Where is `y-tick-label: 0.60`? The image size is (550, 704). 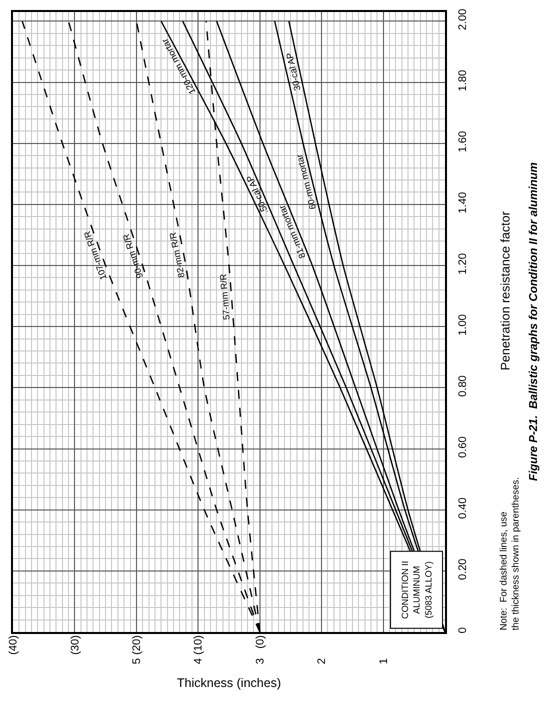
y-tick-label: 0.60 is located at coordinates (462, 447).